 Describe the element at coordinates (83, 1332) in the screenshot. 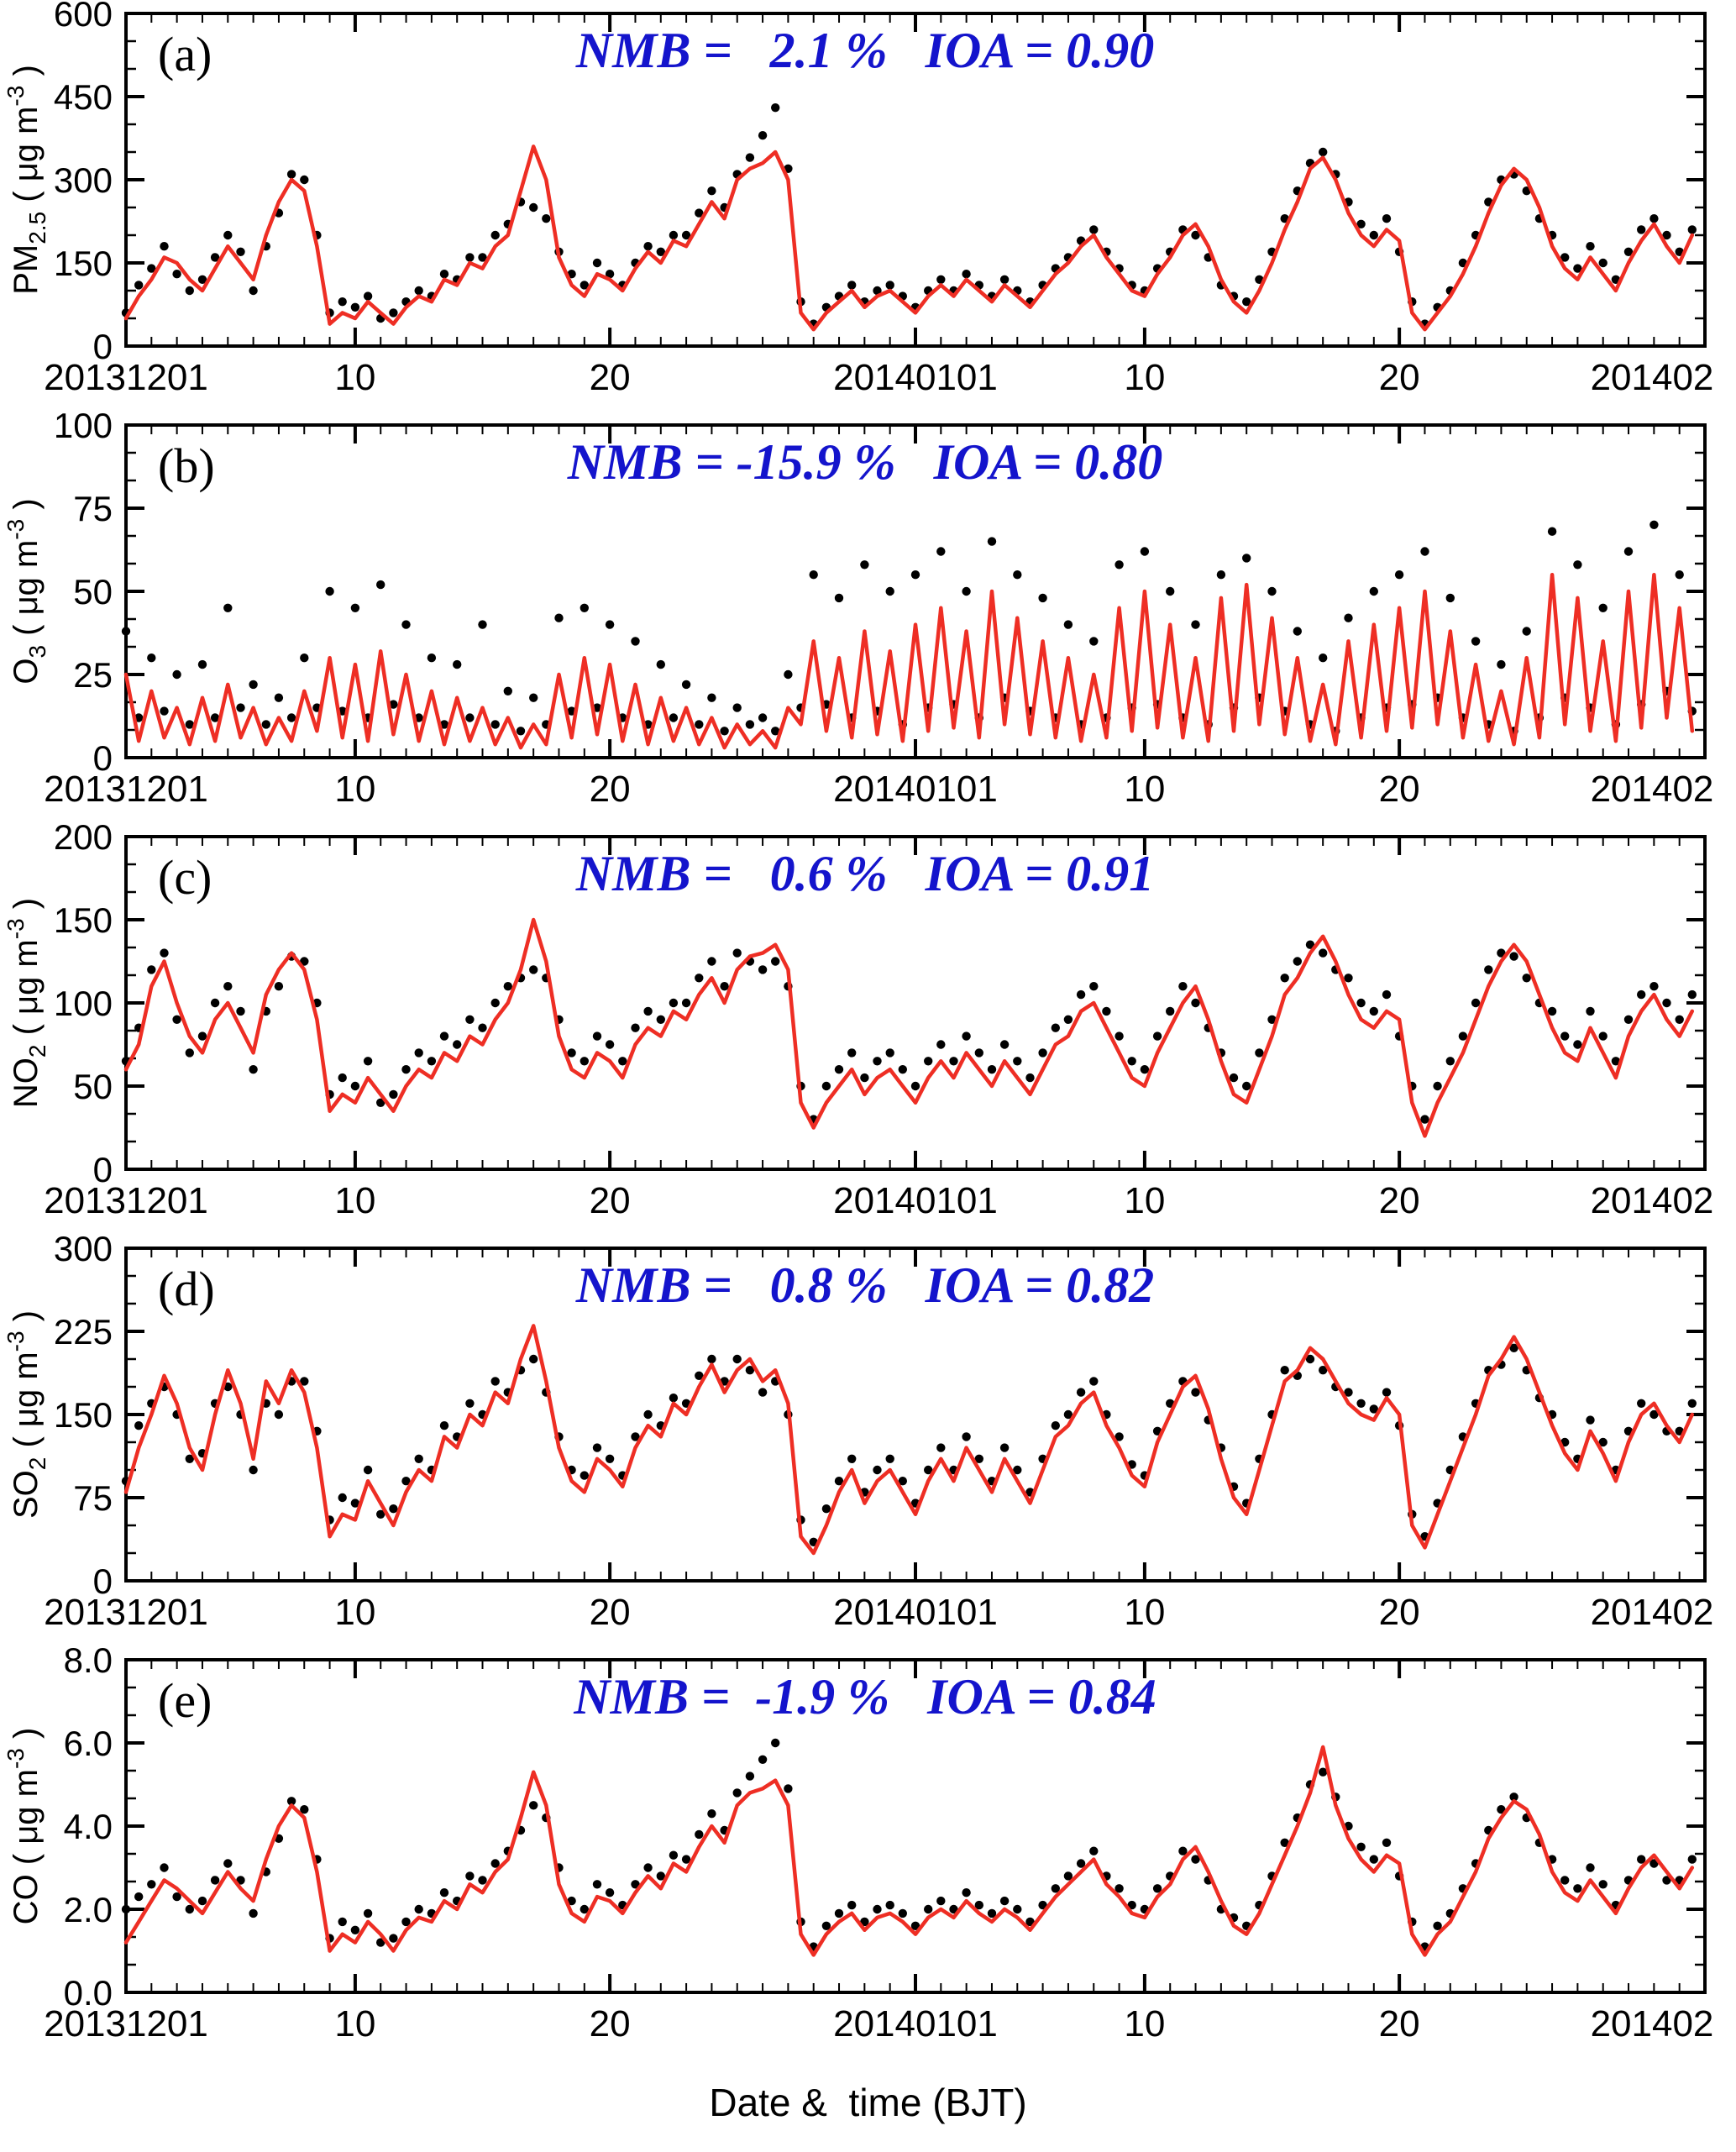

I see `y-tick-label: 225` at that location.